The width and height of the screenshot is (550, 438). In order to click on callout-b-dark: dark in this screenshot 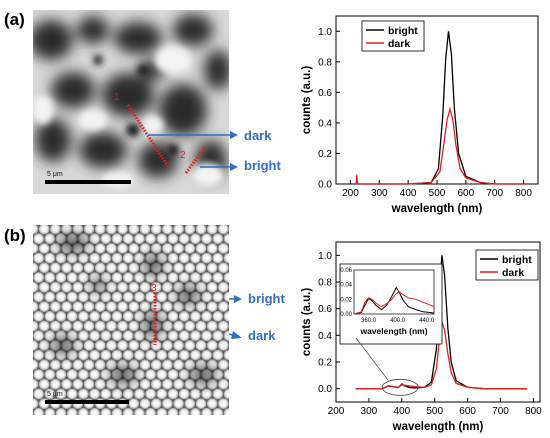, I will do `click(262, 335)`.